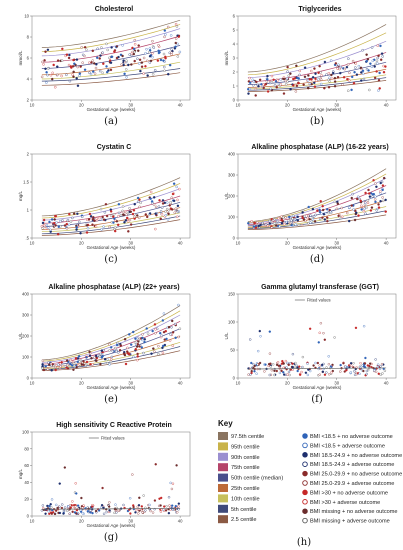  What do you see at coordinates (319, 300) in the screenshot?
I see `legend-fitted-label: Fitted values` at bounding box center [319, 300].